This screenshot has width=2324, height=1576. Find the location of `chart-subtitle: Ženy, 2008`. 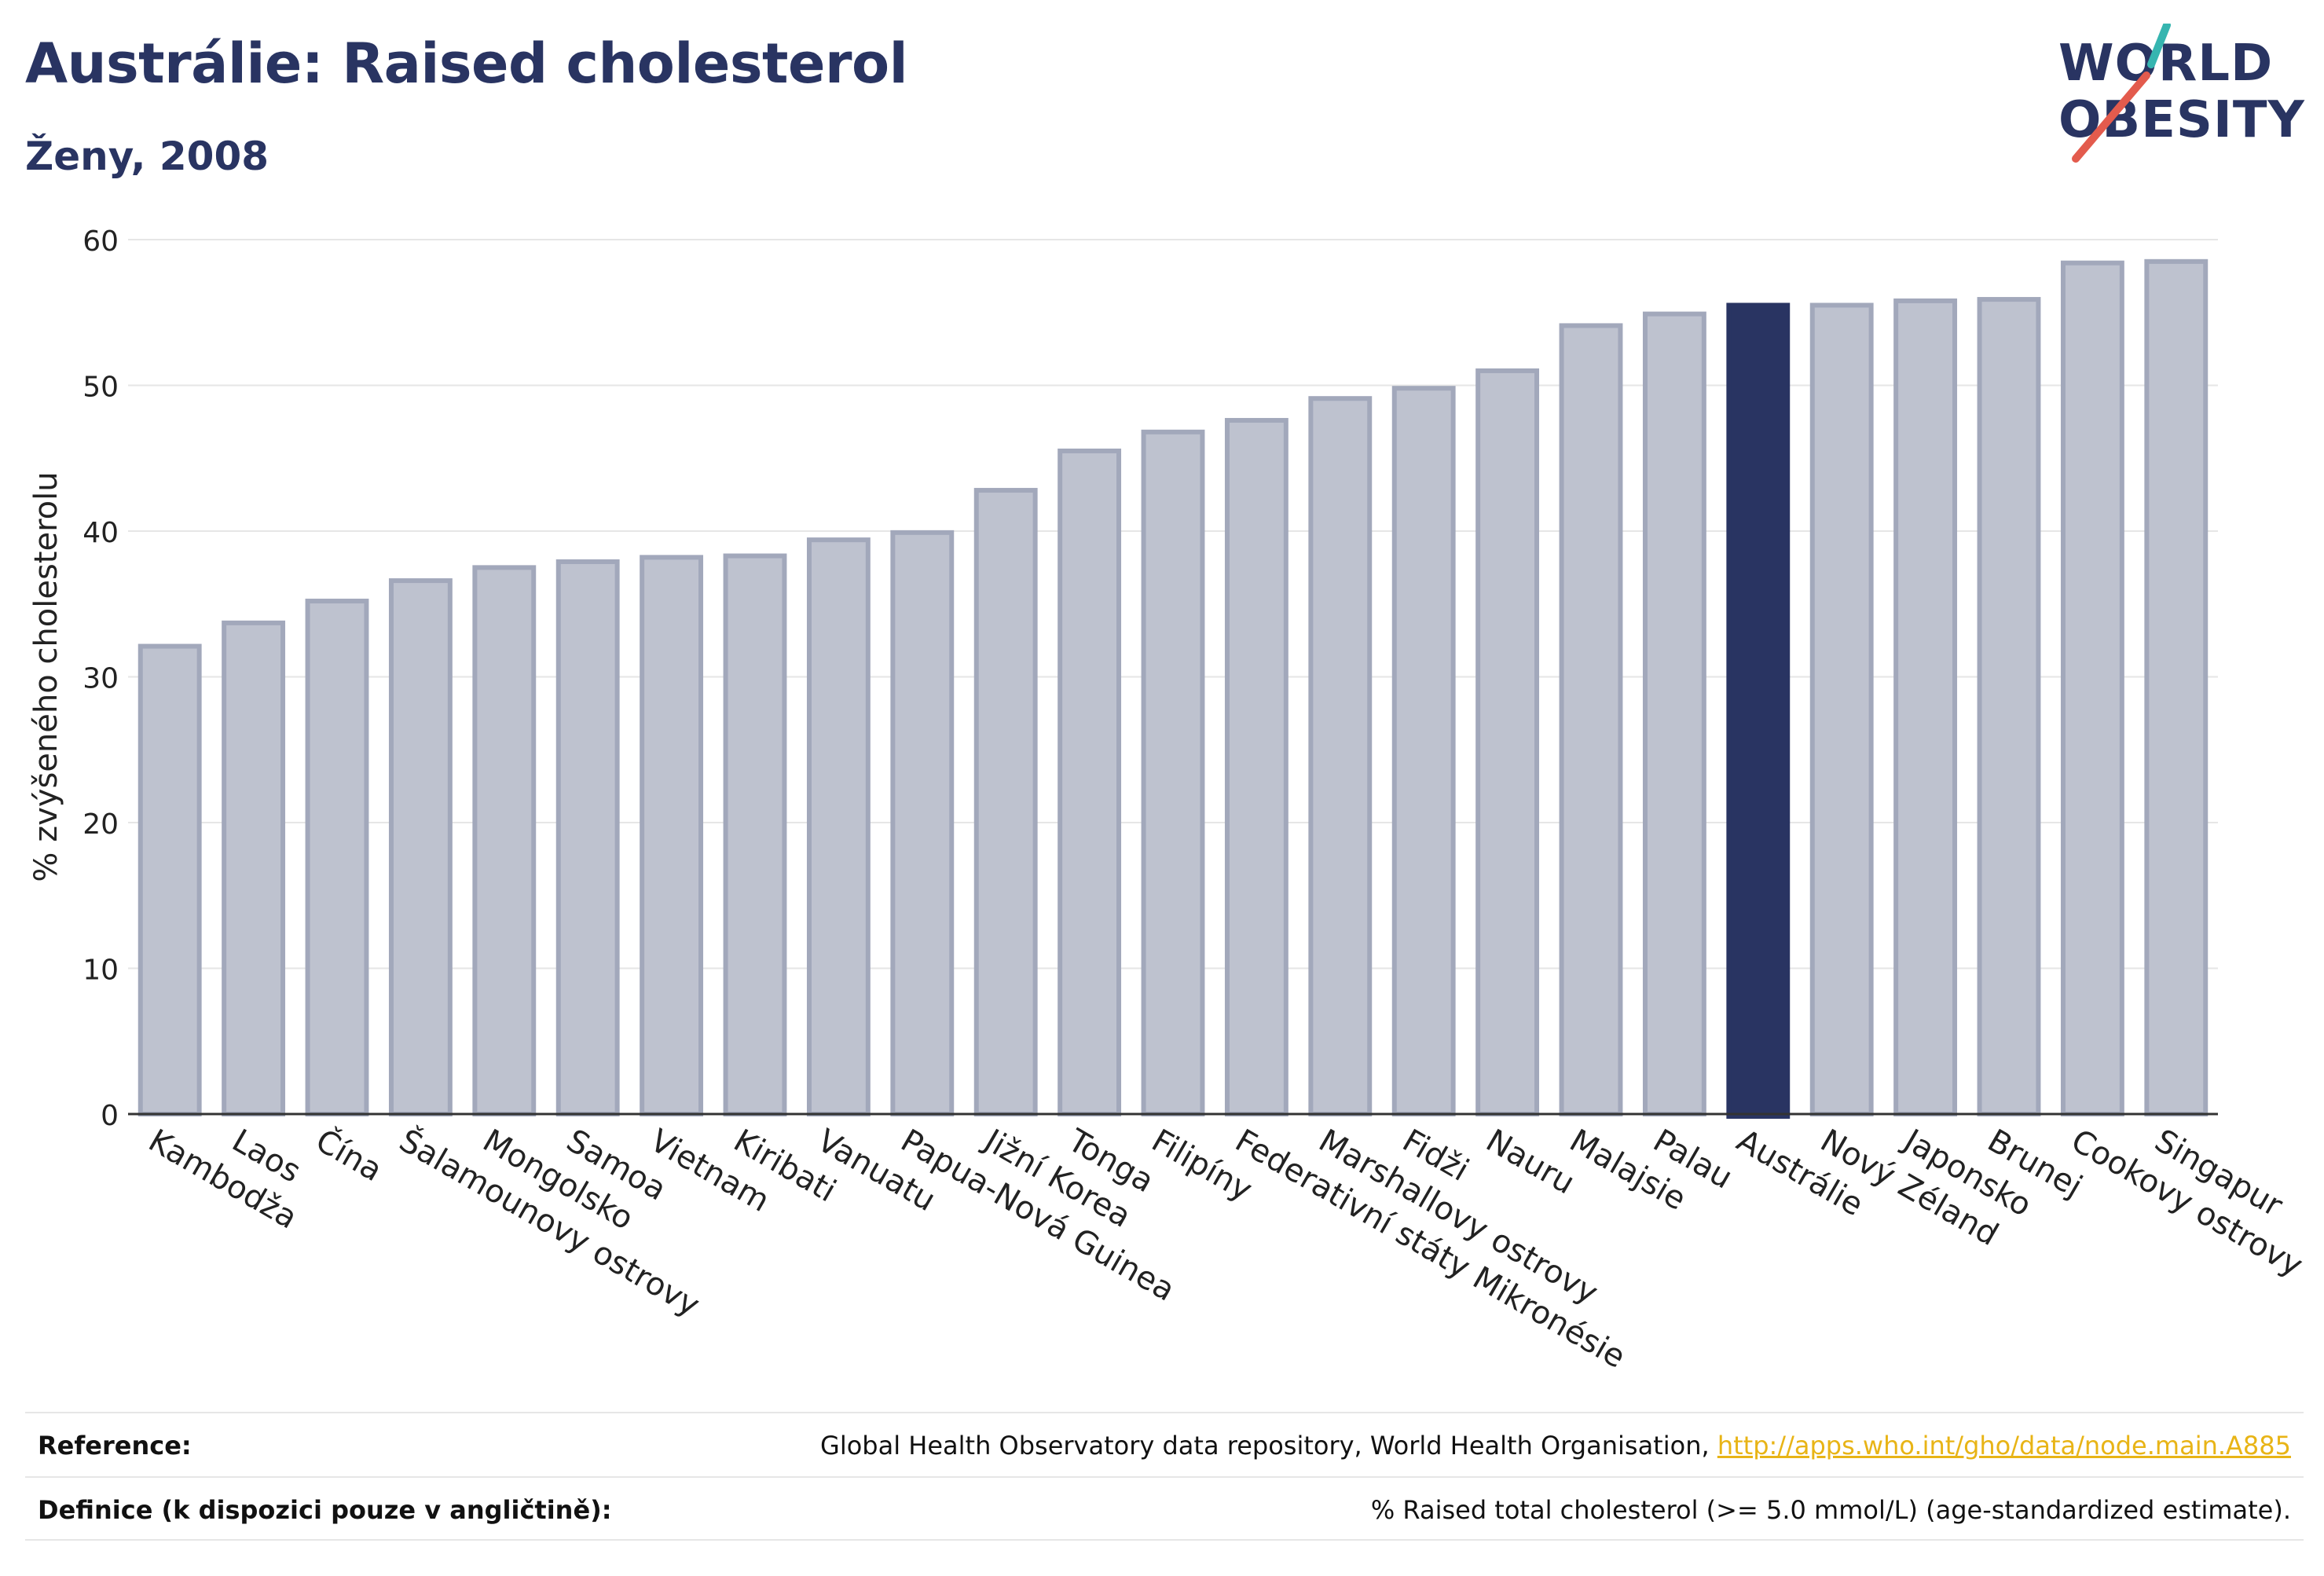

chart-subtitle: Ženy, 2008 is located at coordinates (147, 156).